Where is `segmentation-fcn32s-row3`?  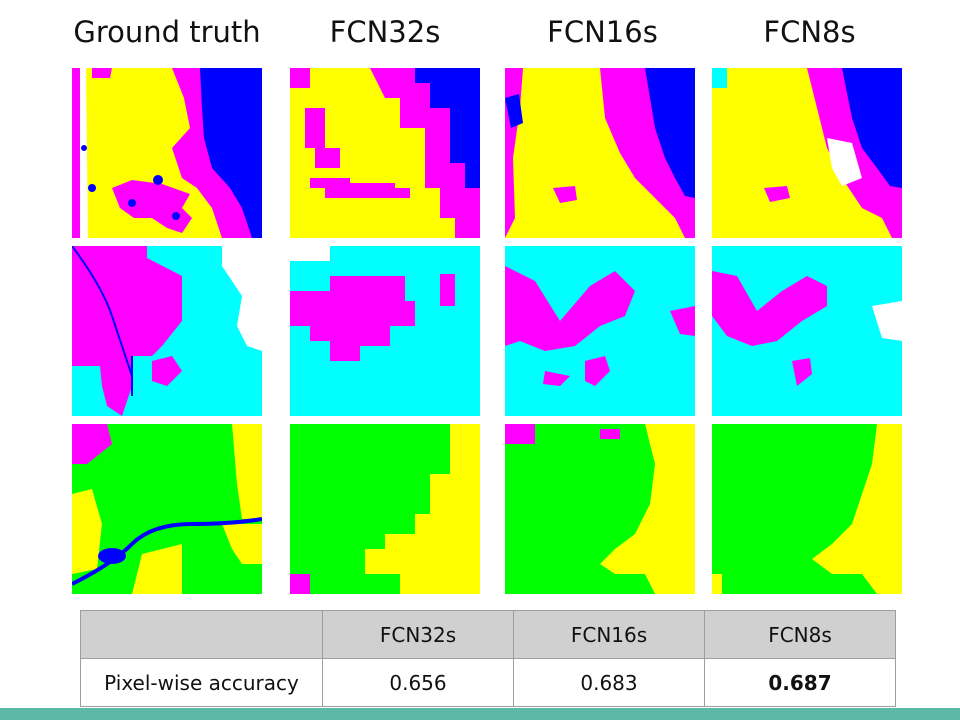
segmentation-fcn32s-row3 is located at coordinates (385, 509).